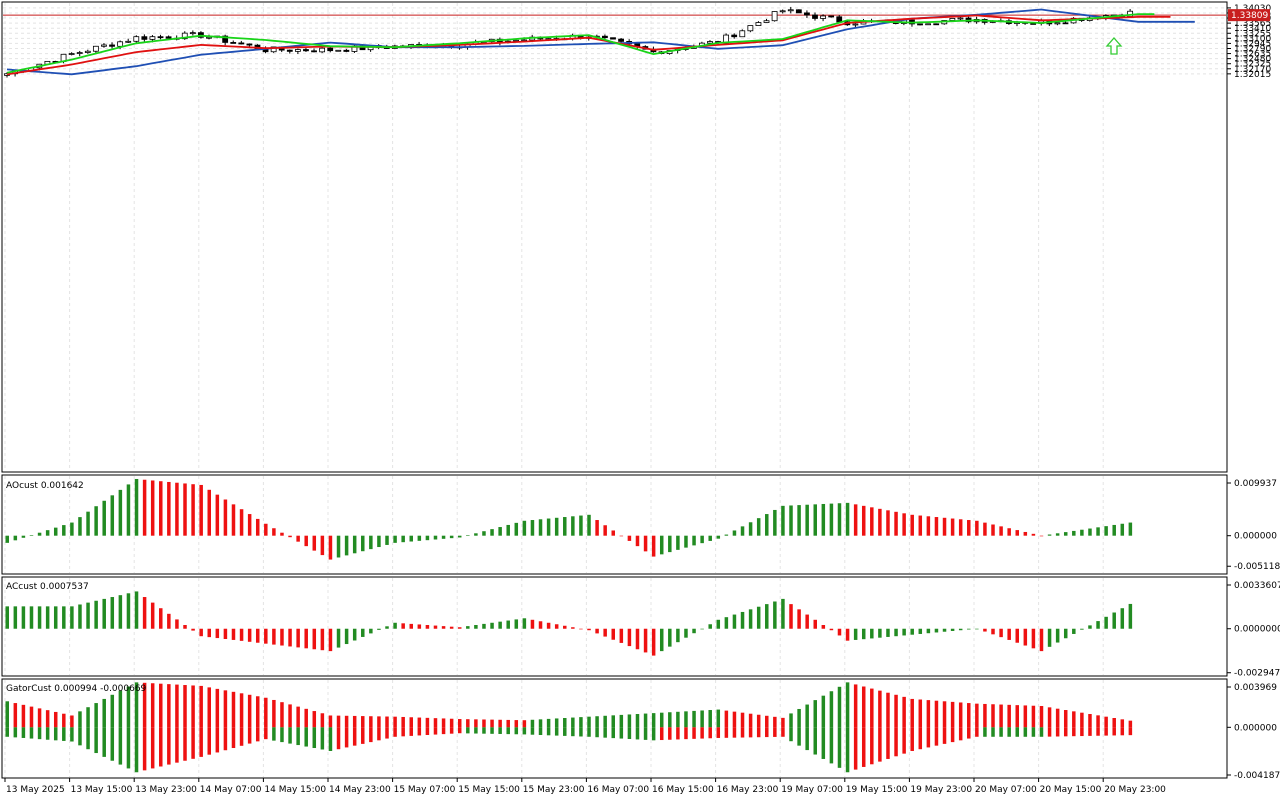  What do you see at coordinates (614, 626) in the screenshot?
I see `ac-pane` at bounding box center [614, 626].